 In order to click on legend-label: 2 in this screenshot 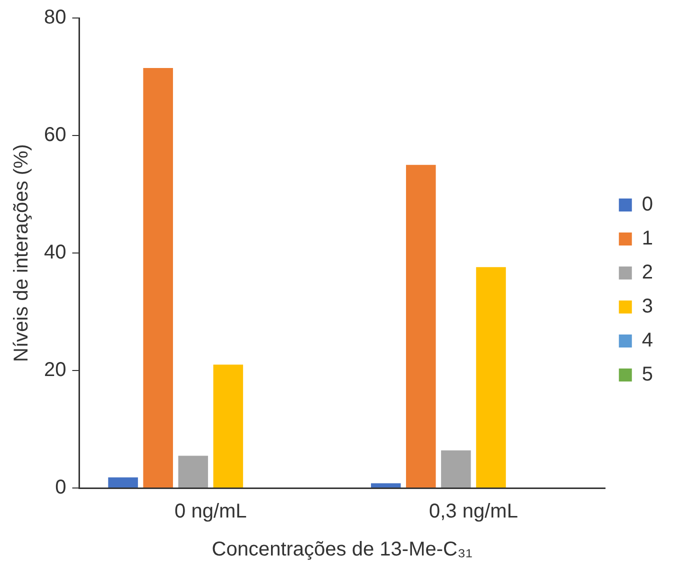, I will do `click(647, 273)`.